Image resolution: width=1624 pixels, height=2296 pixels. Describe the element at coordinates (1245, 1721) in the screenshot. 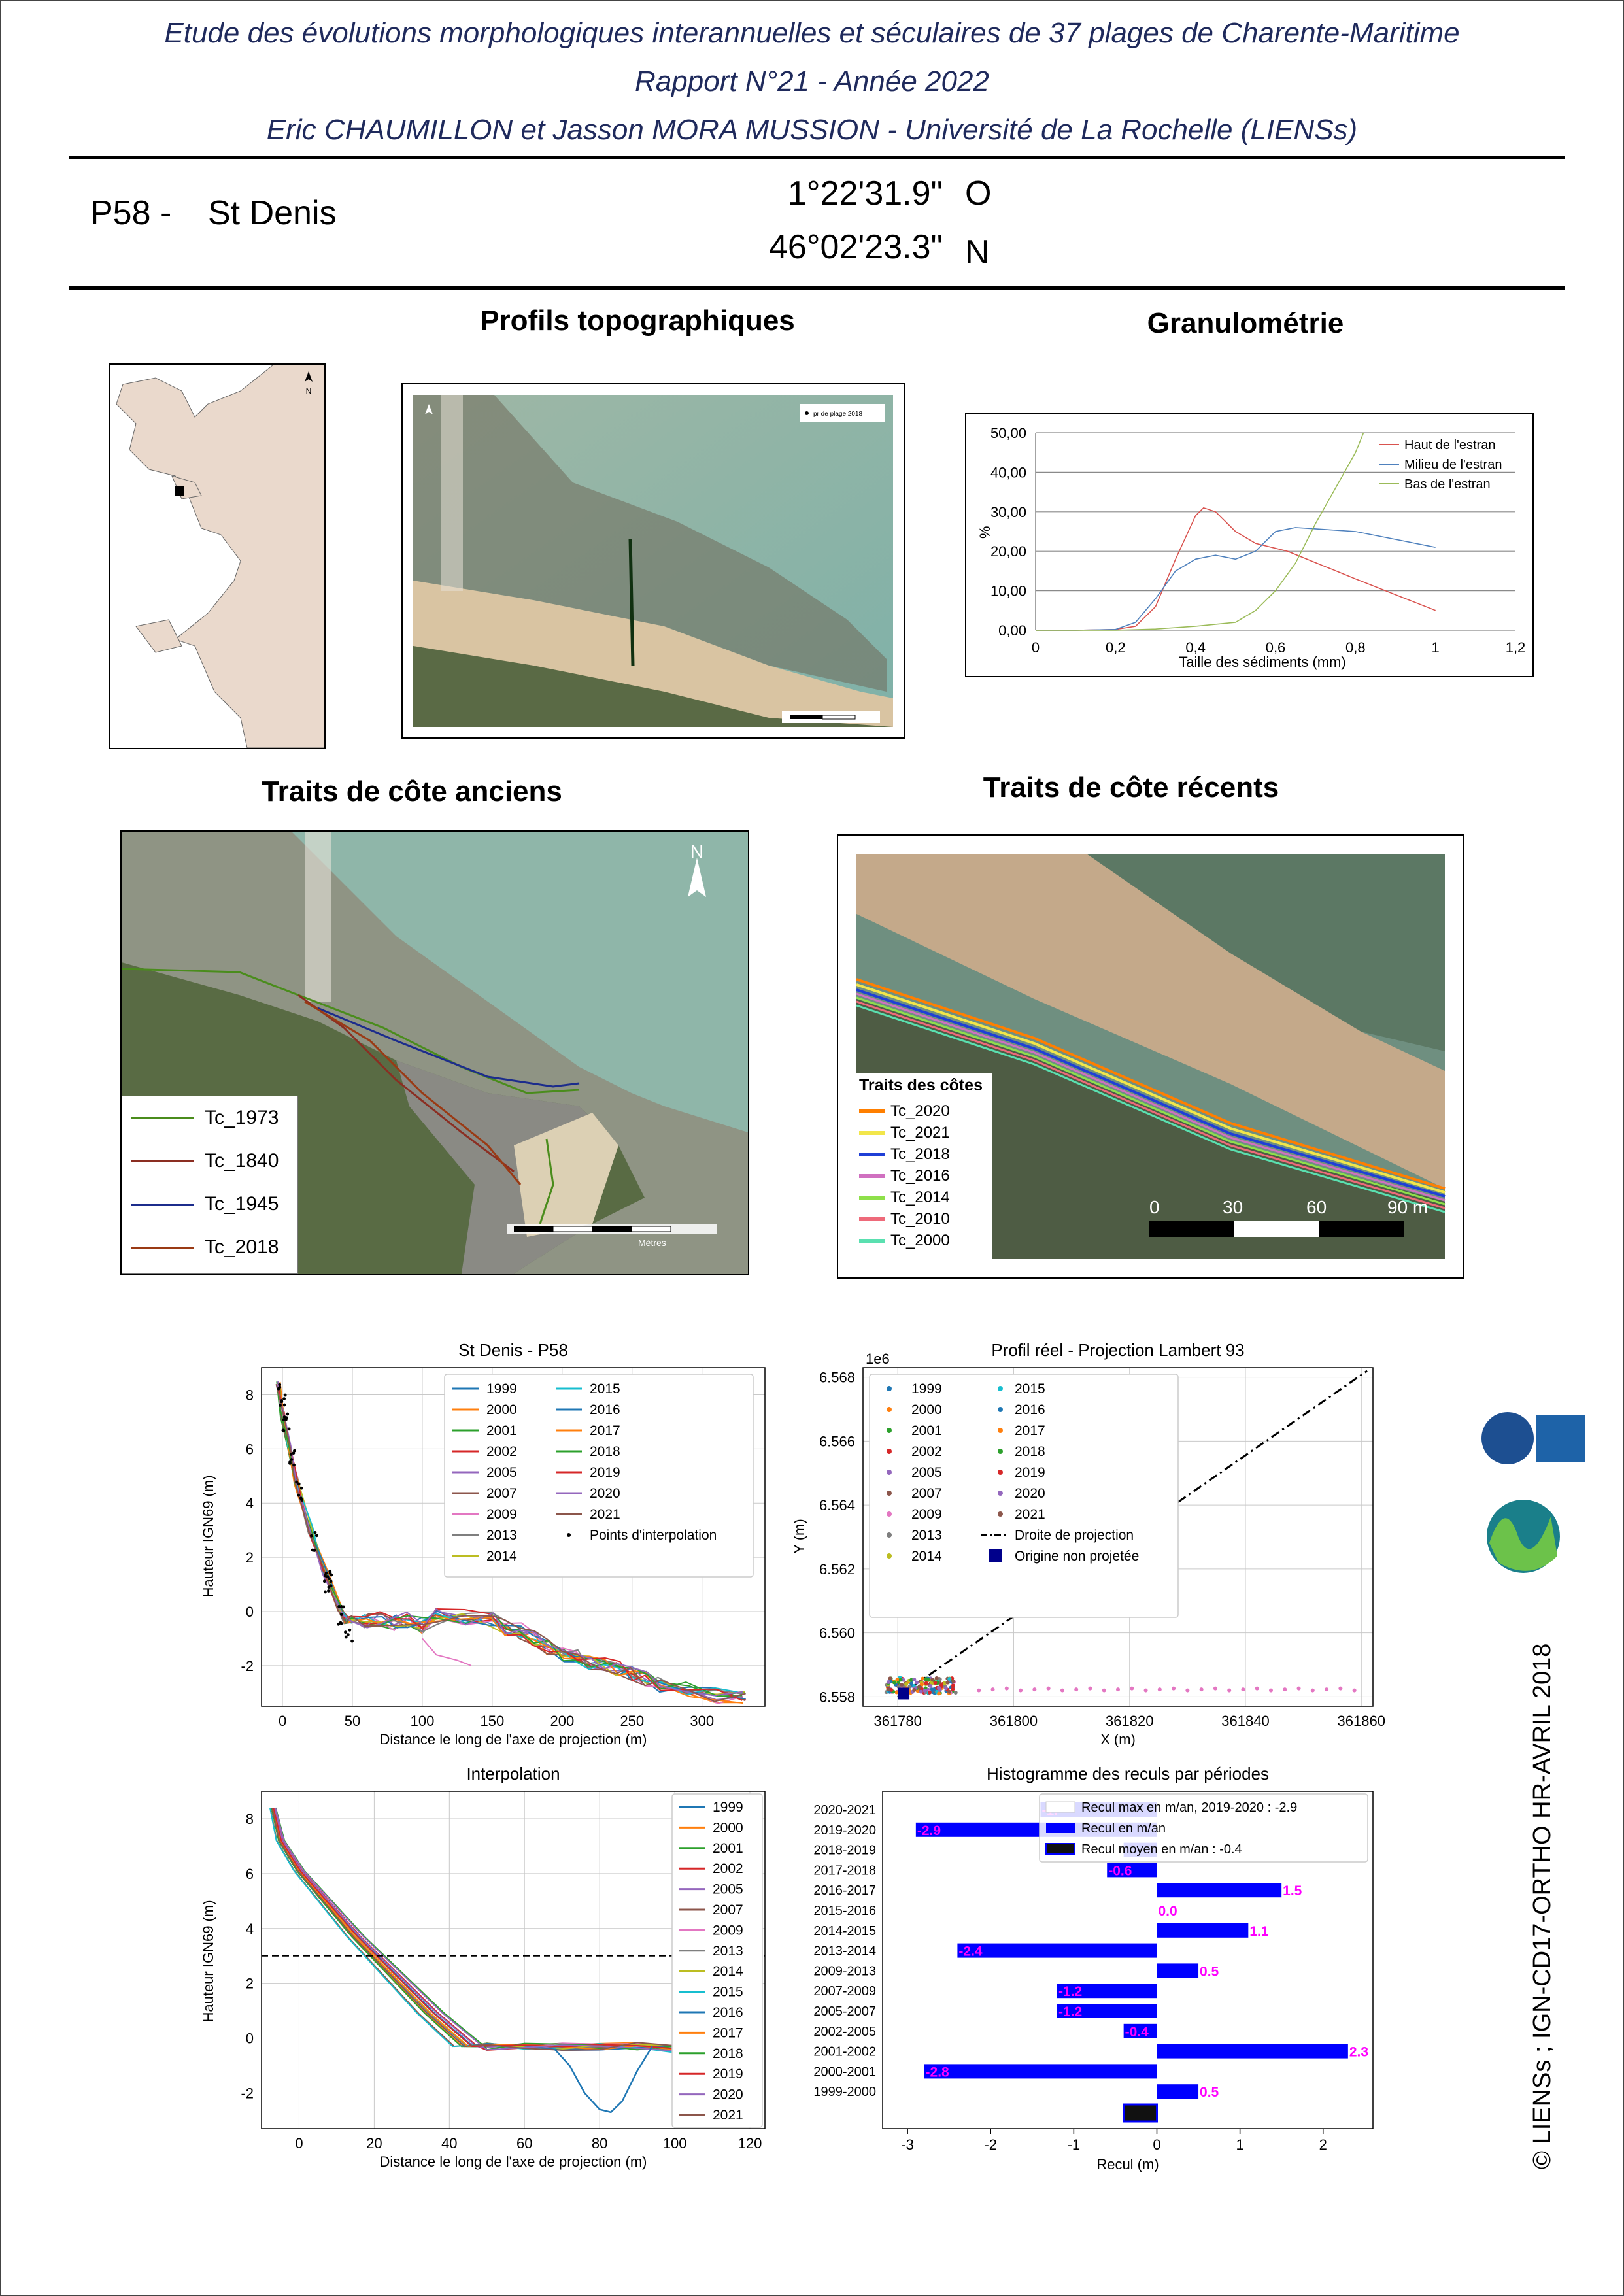

I see `x-tick-label: 361840` at that location.